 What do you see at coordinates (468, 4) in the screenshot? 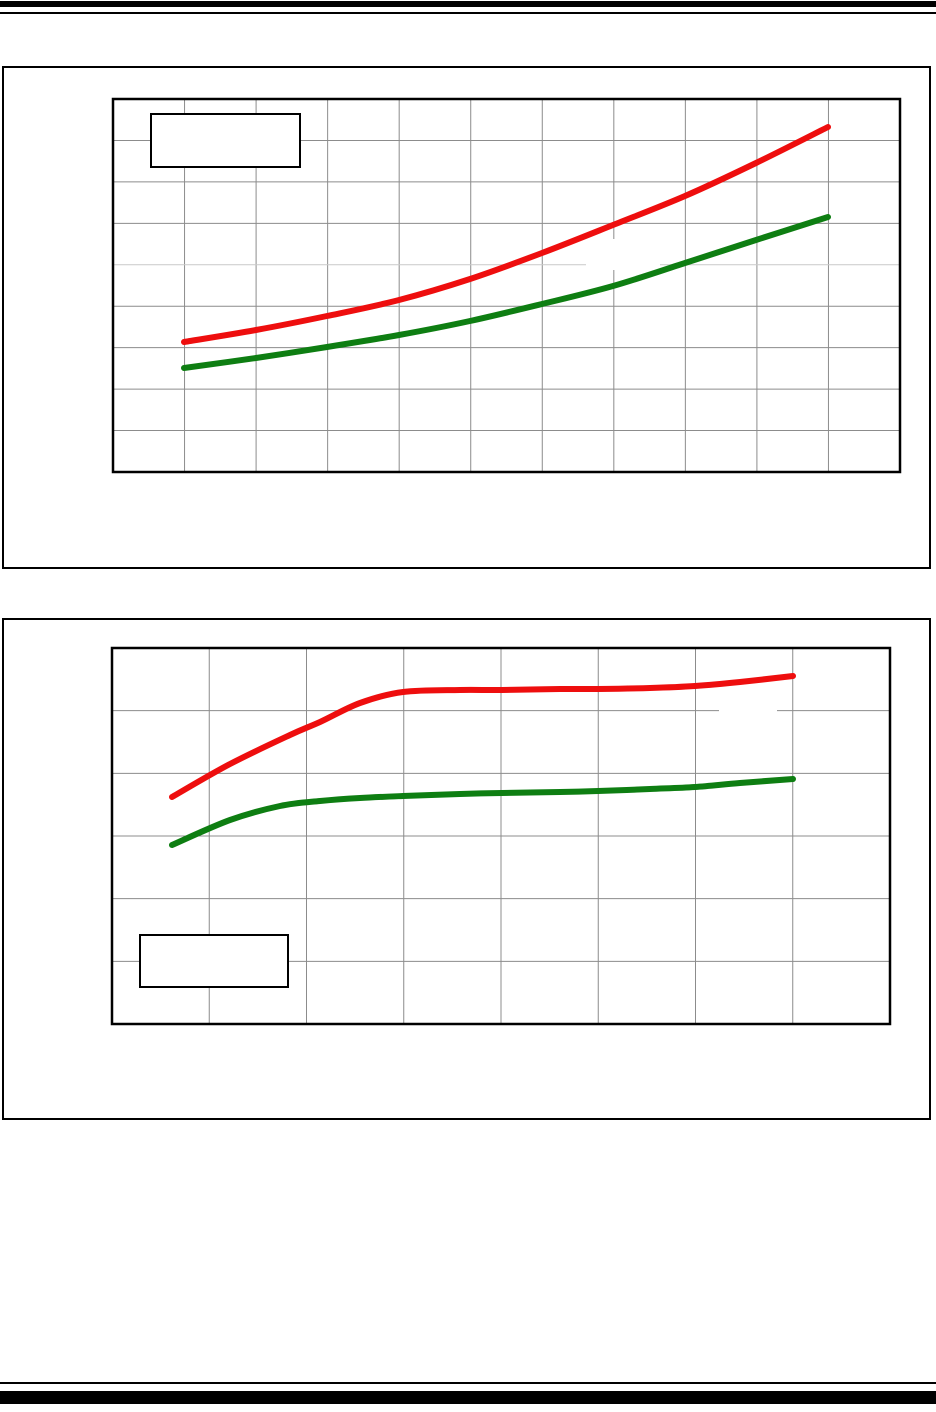
I see `top-thick-rule` at bounding box center [468, 4].